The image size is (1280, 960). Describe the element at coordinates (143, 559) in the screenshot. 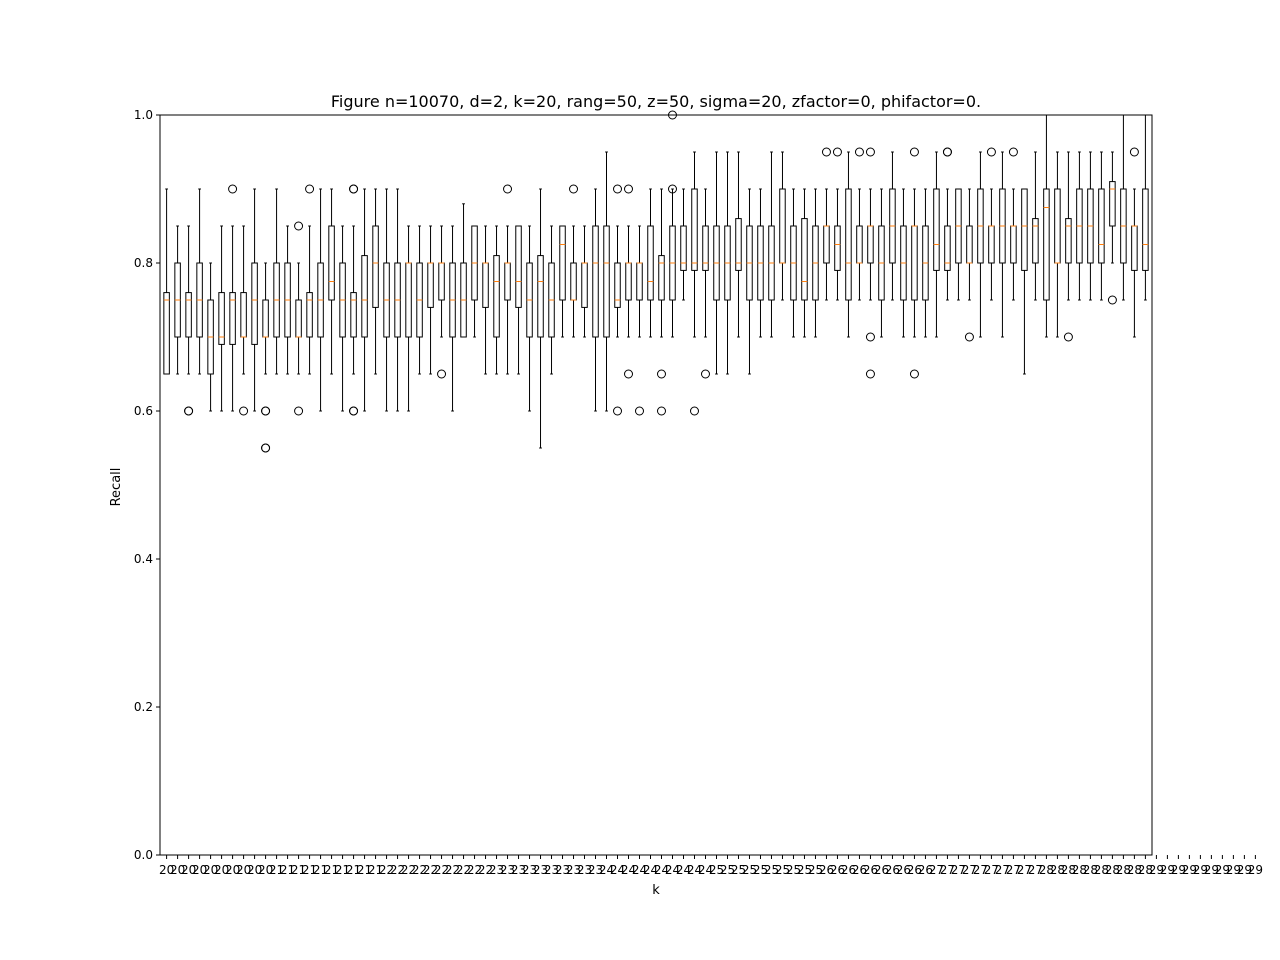

I see `y-tick-label: 0.4` at that location.